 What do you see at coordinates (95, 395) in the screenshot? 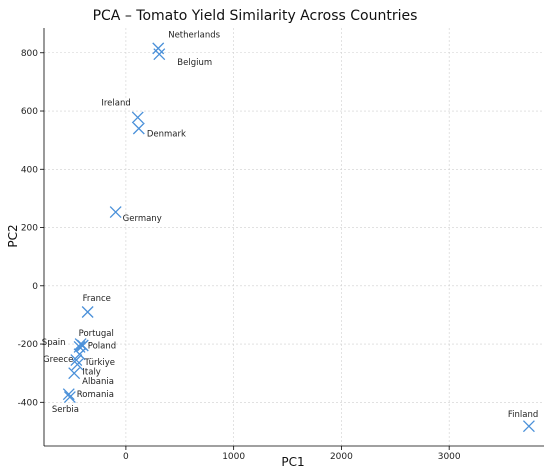
I see `point-label: Romania` at bounding box center [95, 395].